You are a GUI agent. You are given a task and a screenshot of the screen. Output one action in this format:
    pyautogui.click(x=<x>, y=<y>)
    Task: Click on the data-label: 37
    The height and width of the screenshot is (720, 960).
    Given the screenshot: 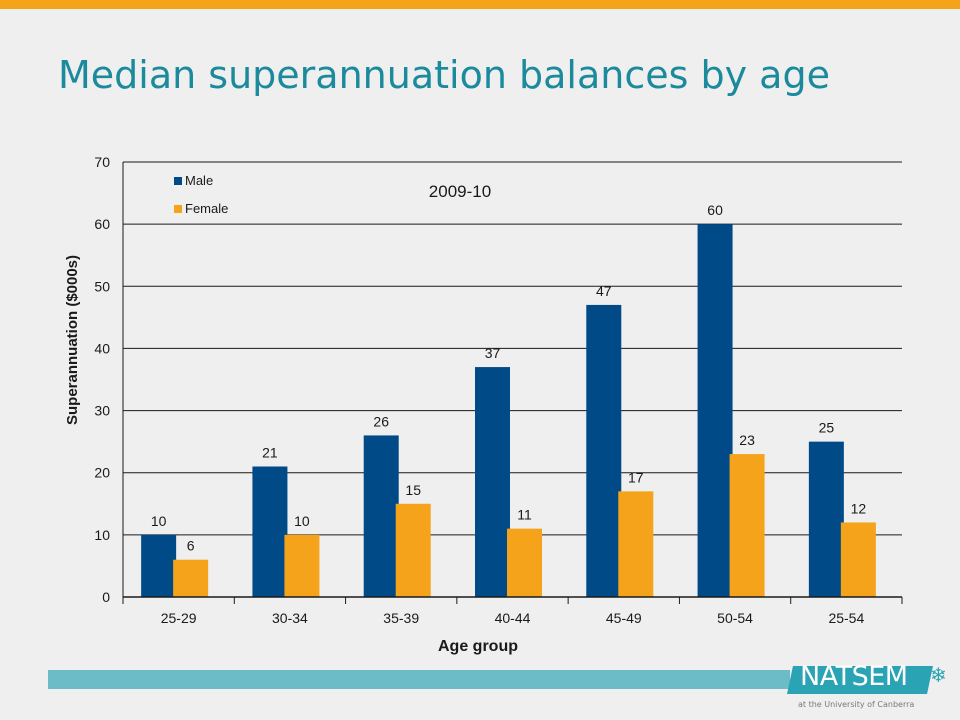 What is the action you would take?
    pyautogui.click(x=493, y=353)
    